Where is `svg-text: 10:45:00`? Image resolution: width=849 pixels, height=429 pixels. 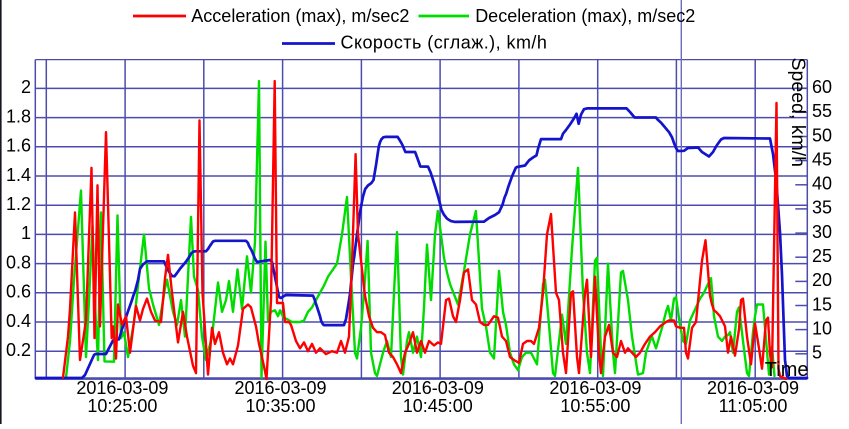
svg-text: 10:45:00 is located at coordinates (438, 406).